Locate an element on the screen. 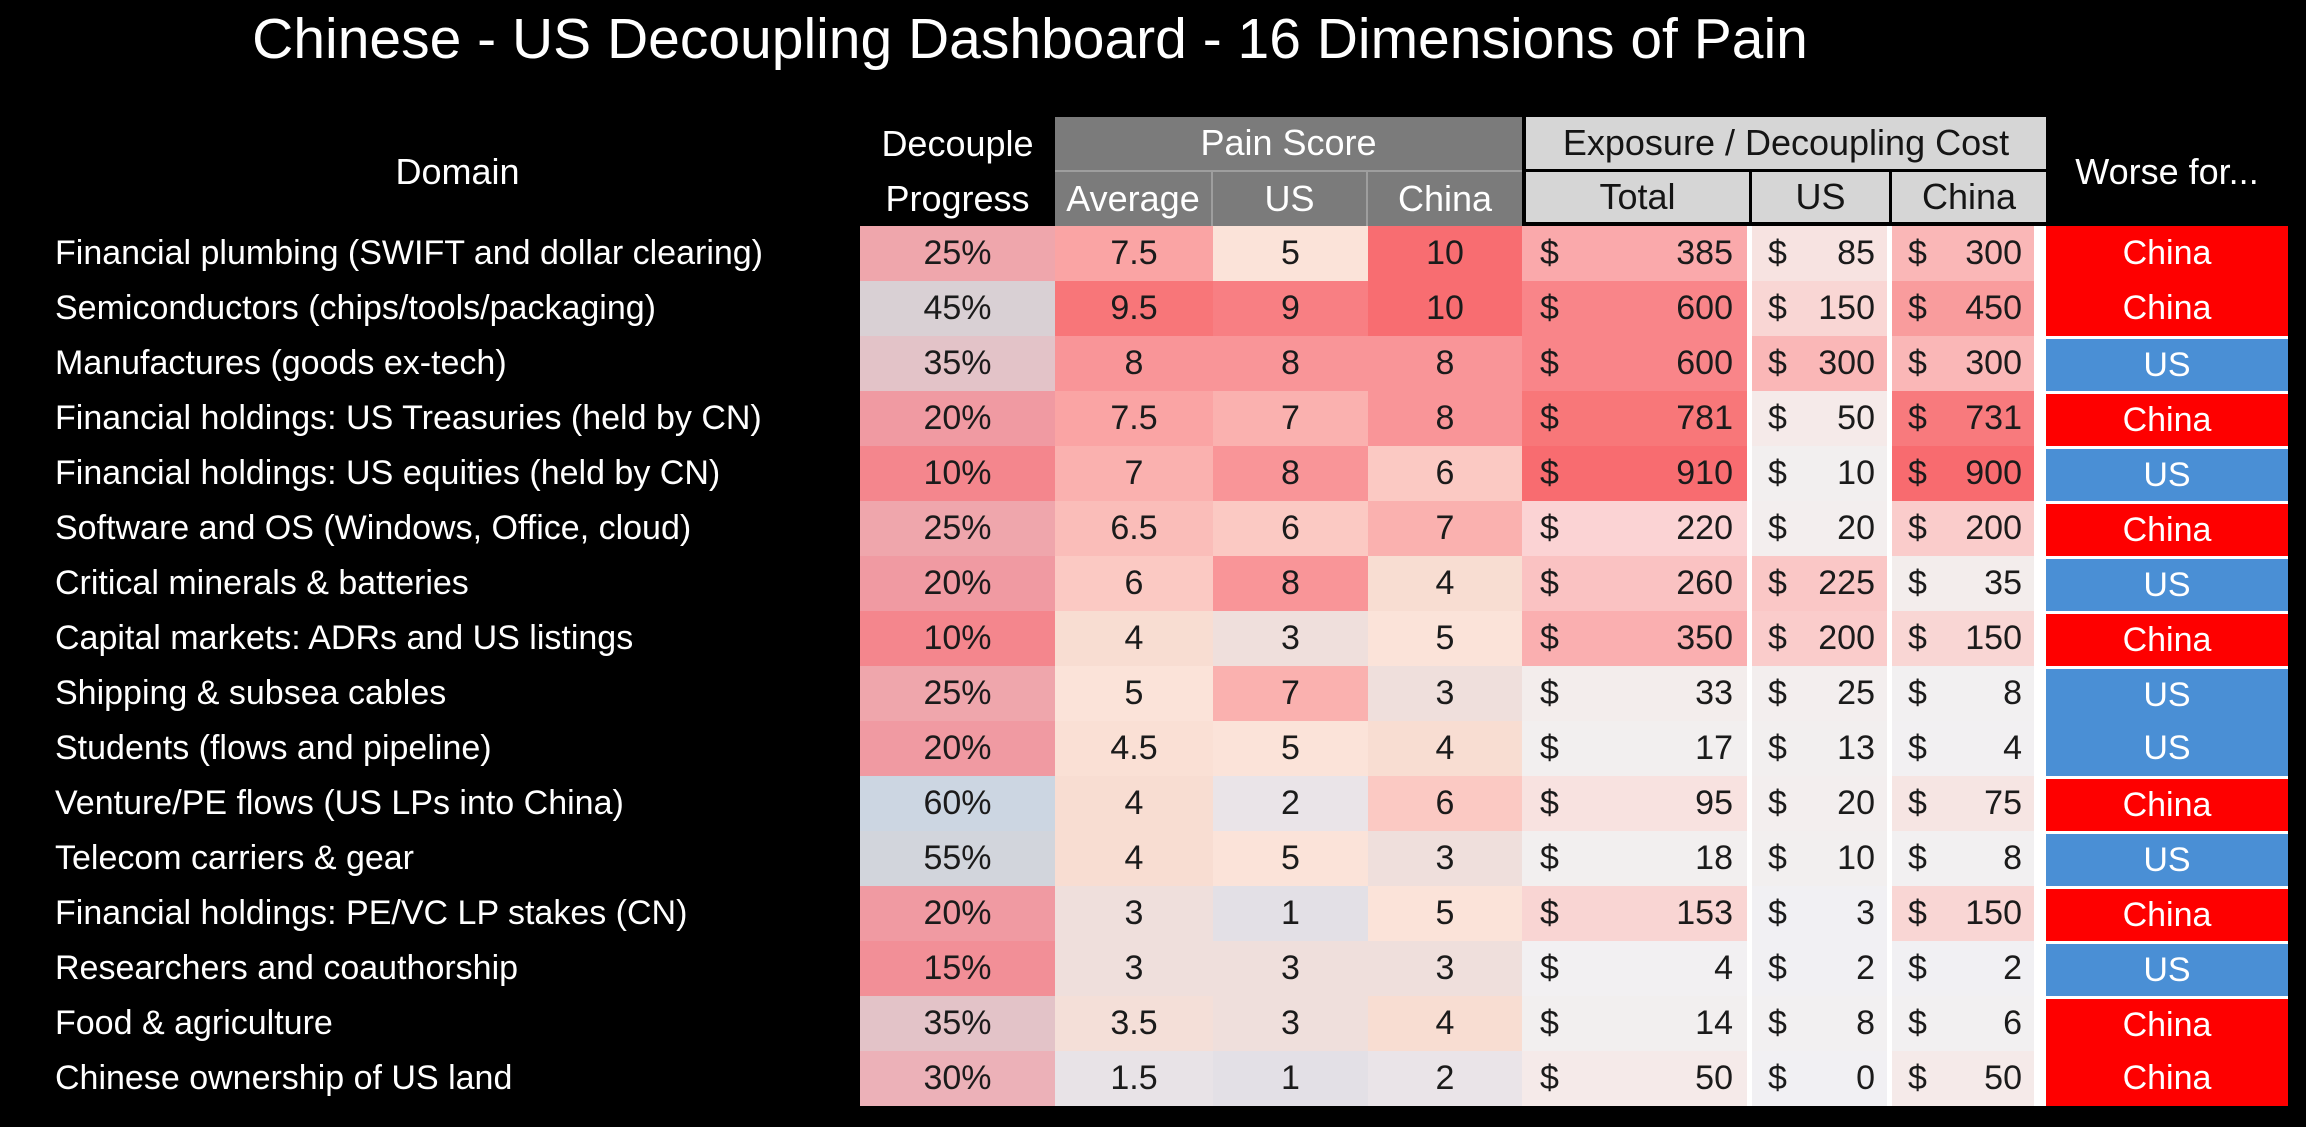  header-pain-average: Average is located at coordinates (1134, 198).